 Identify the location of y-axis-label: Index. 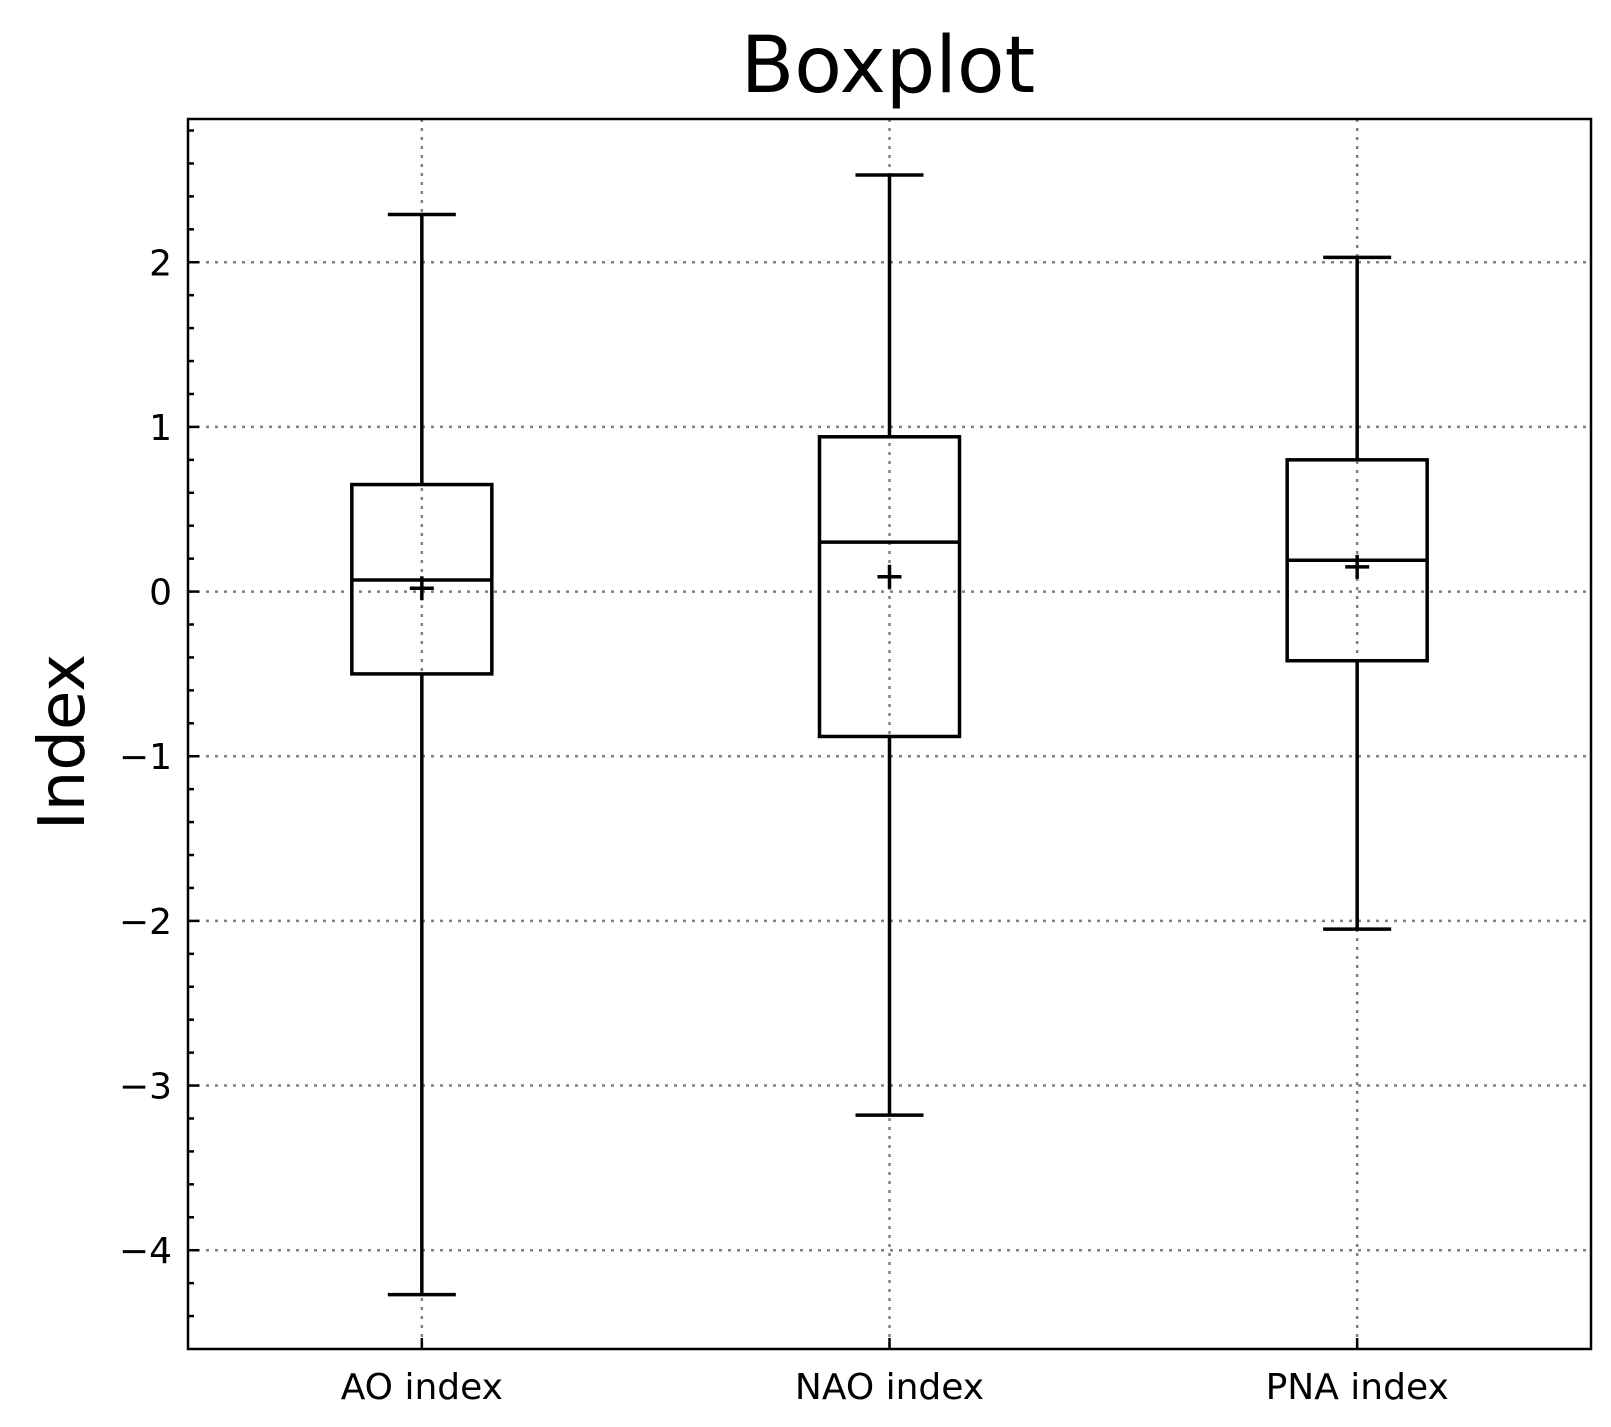
(63, 742).